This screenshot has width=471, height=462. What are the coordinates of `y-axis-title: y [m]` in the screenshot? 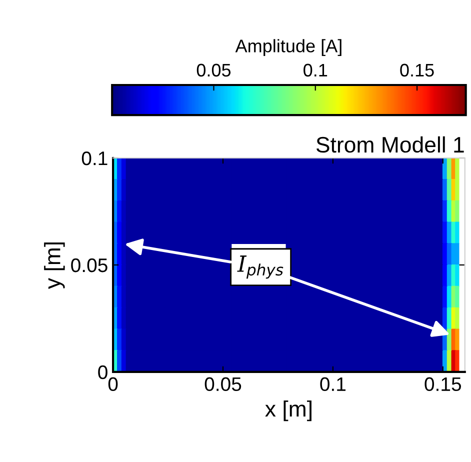 It's located at (54, 265).